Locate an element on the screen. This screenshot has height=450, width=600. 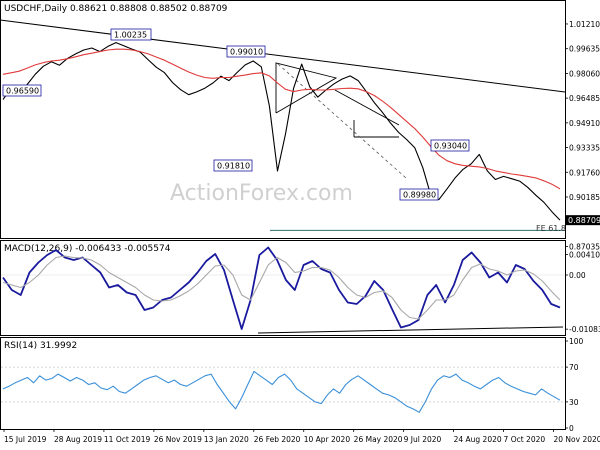
annotation-high-3: 0.93040 is located at coordinates (450, 145).